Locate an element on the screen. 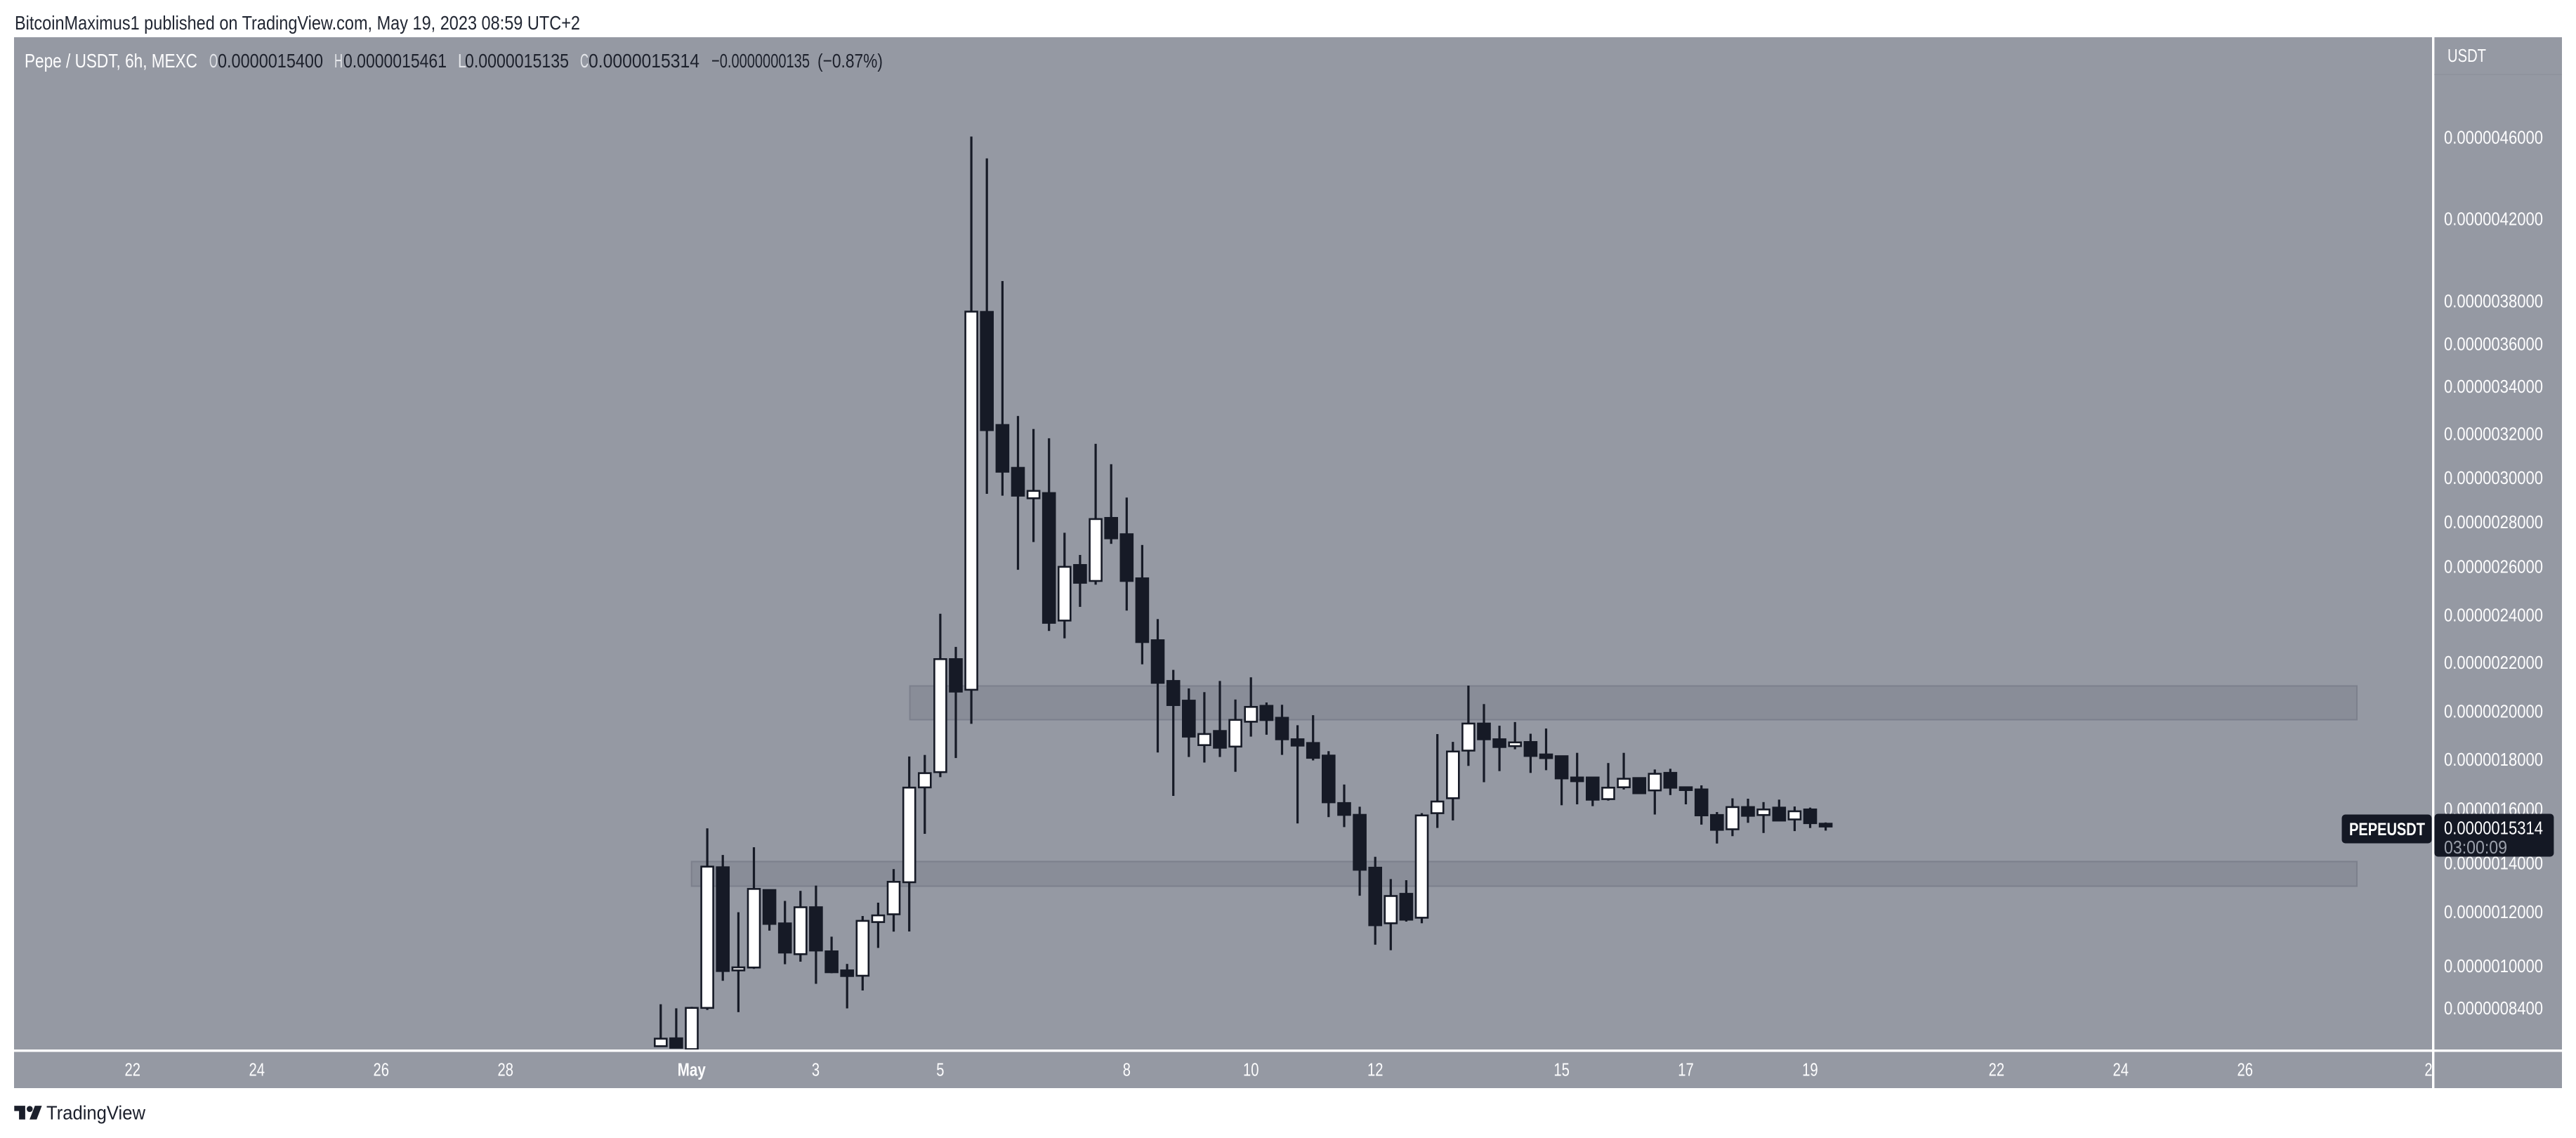  svg-text: 5 is located at coordinates (940, 1069).